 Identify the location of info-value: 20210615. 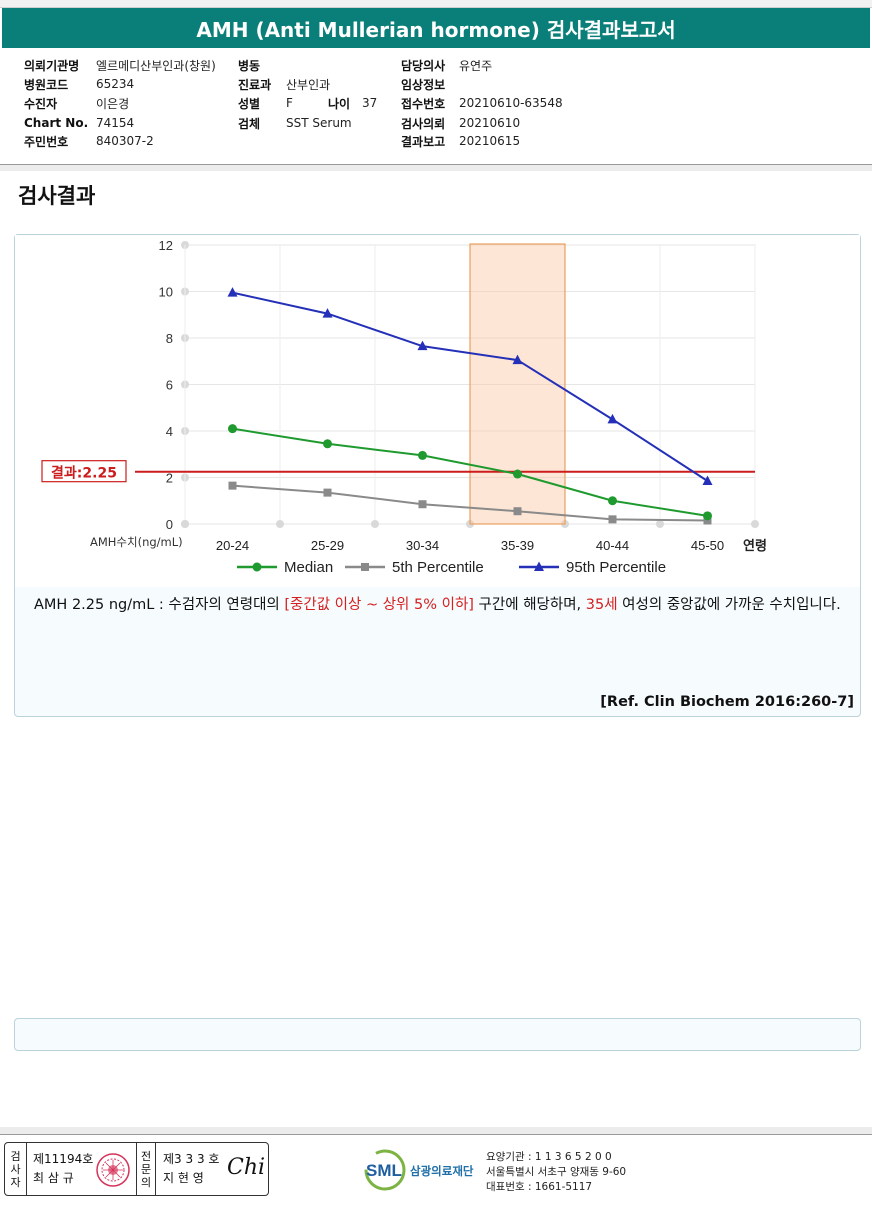
(490, 141).